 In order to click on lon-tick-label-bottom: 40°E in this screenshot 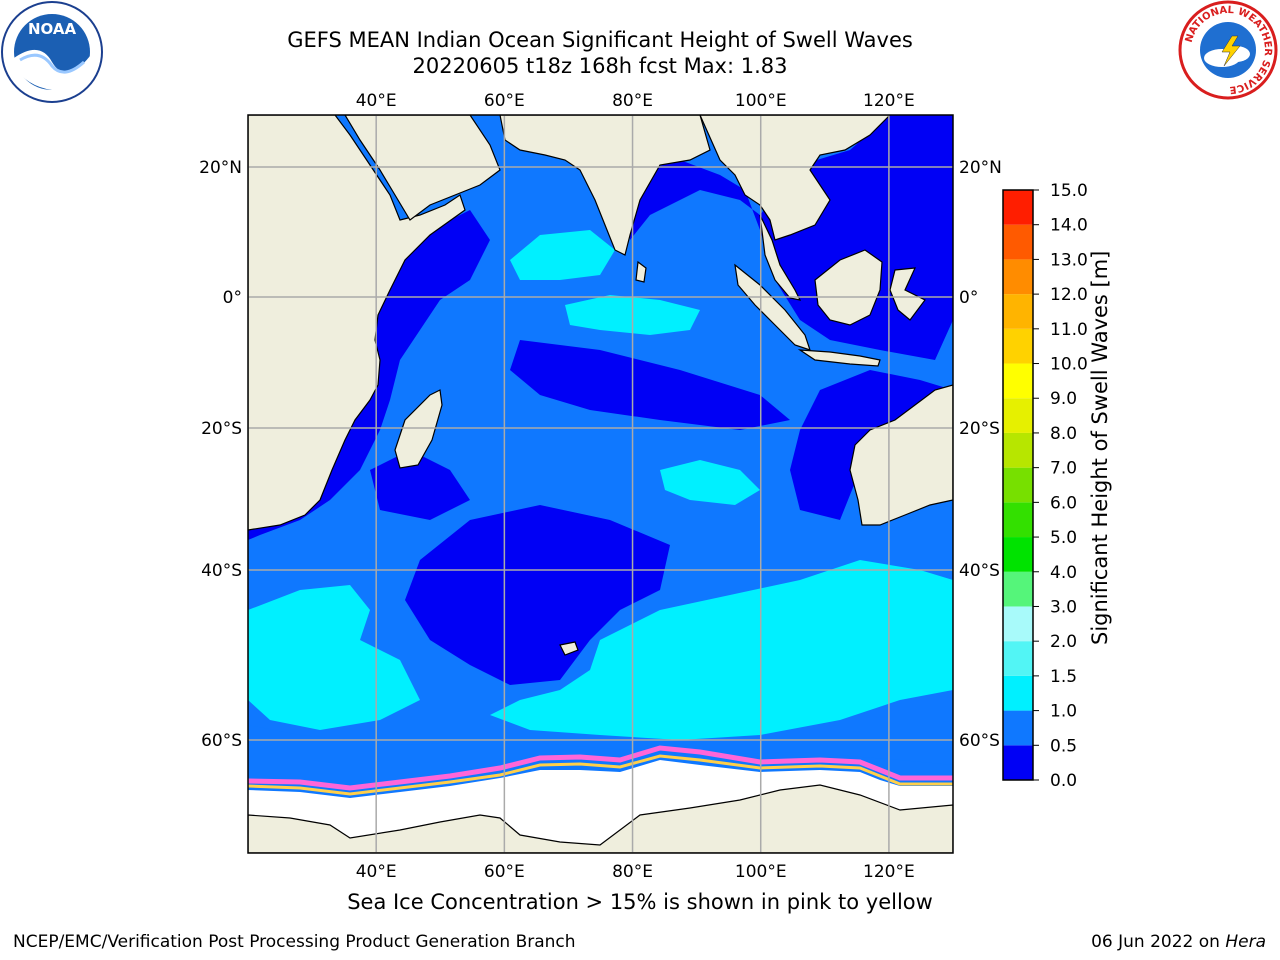, I will do `click(376, 872)`.